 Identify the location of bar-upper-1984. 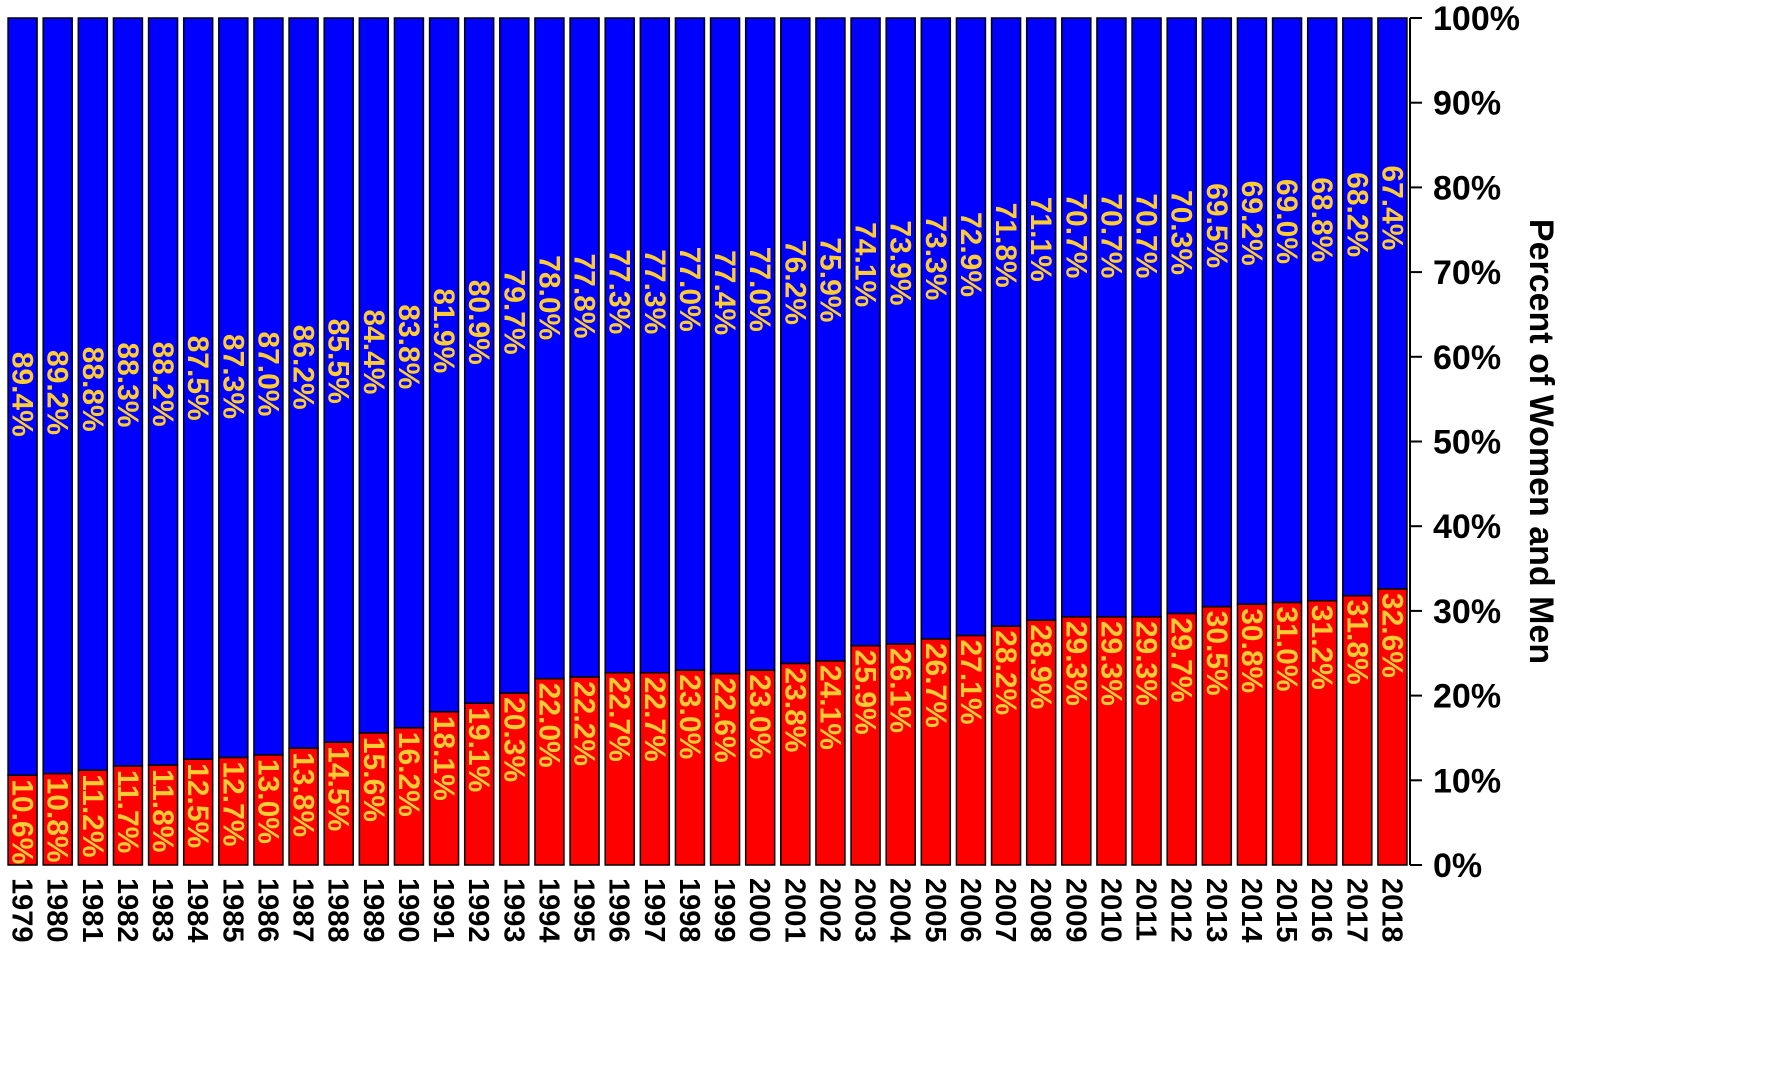
(198, 388).